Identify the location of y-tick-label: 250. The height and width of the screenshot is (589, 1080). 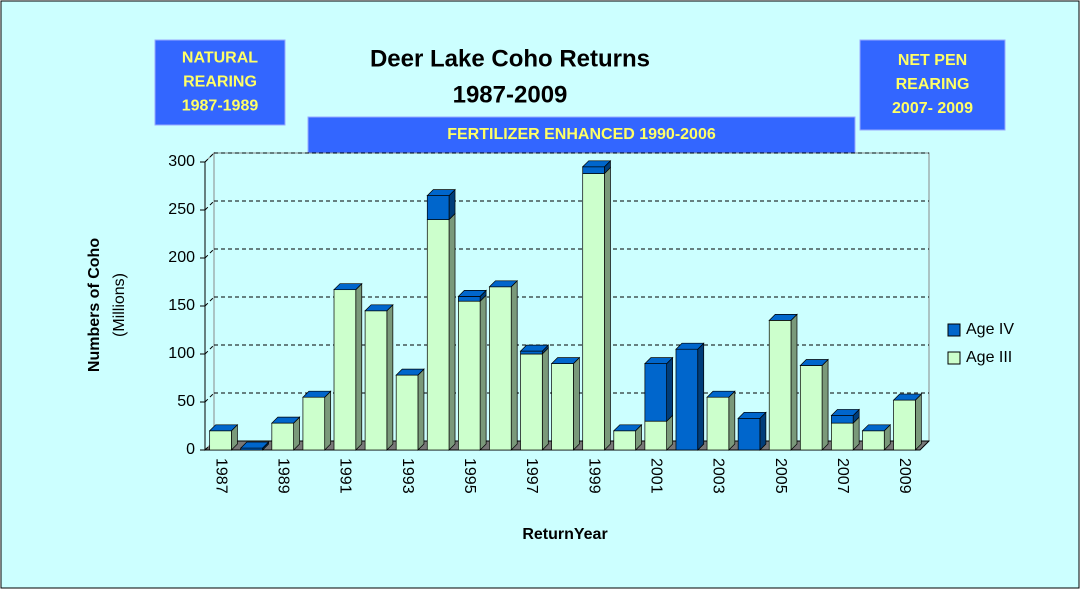
(181, 209).